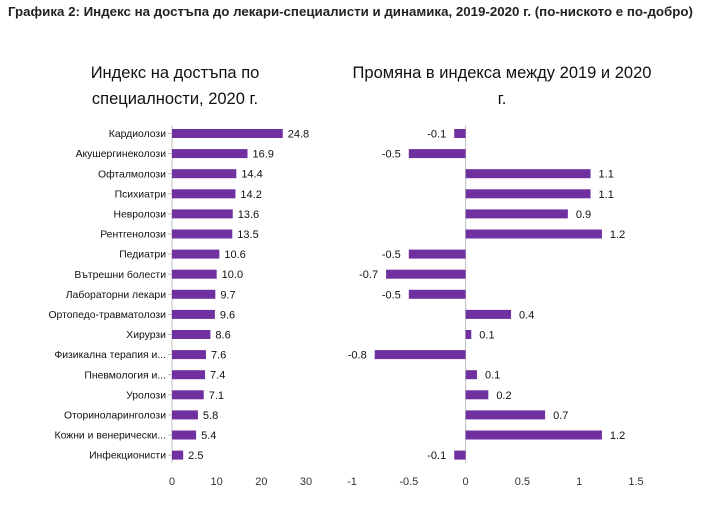  Describe the element at coordinates (408, 482) in the screenshot. I see `right-x-tick-label: -0.5` at that location.